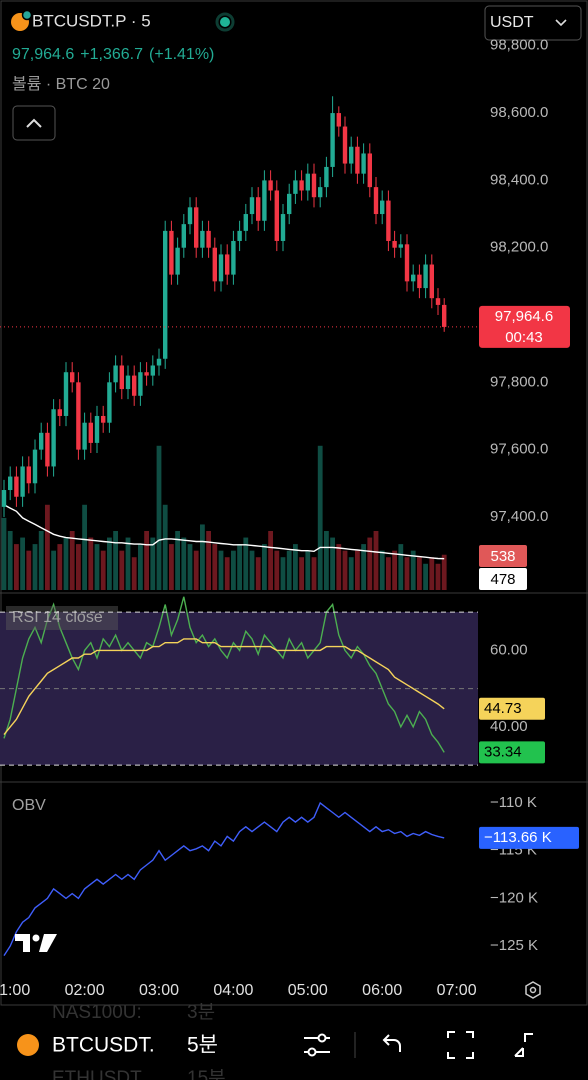 The width and height of the screenshot is (588, 1080). I want to click on symbol: BTCUSDT.P · 5, so click(91, 20).